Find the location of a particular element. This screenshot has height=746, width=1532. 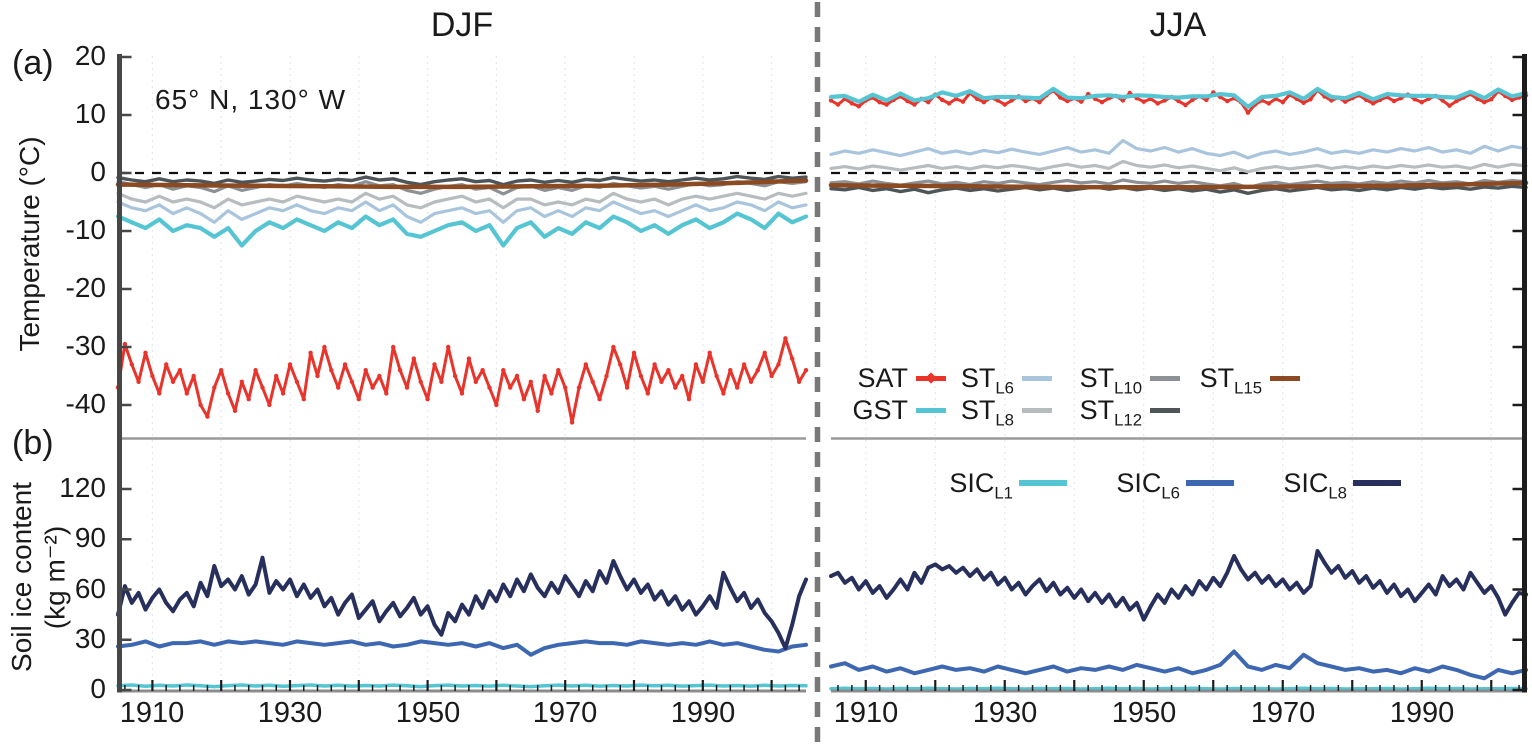

series-SIC_L1-sic-jja is located at coordinates (1178, 688).